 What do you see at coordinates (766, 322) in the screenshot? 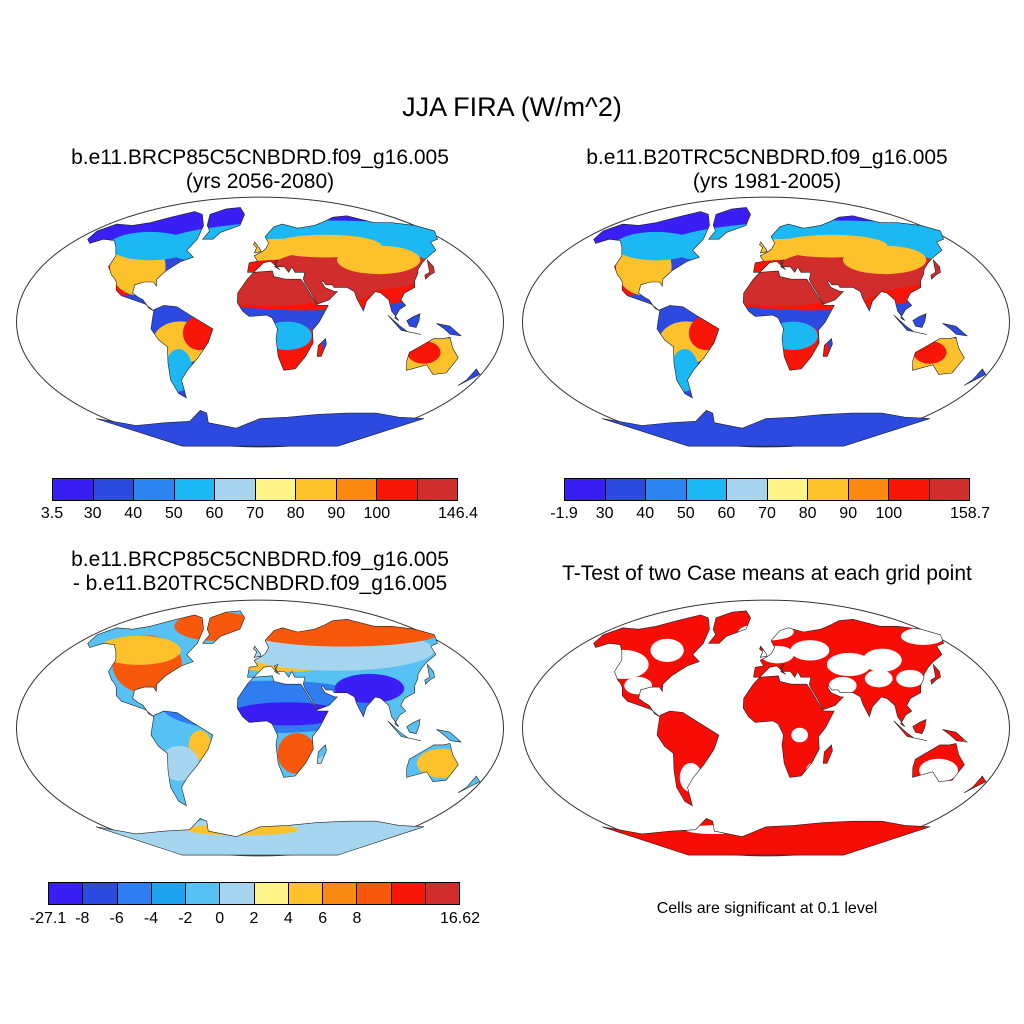
I see `map-historical` at bounding box center [766, 322].